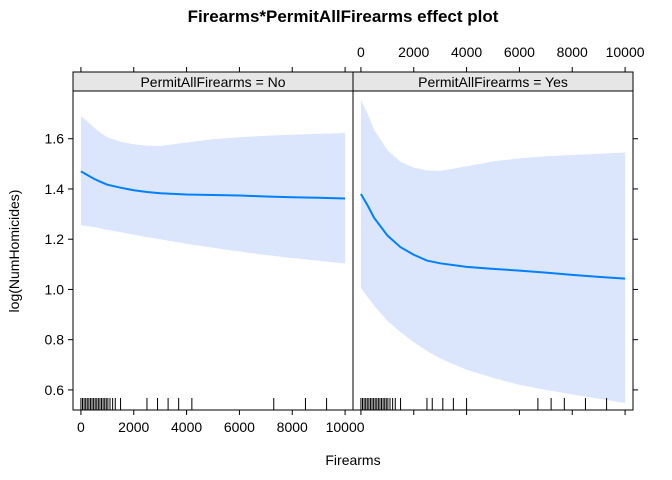 This screenshot has width=672, height=480. Describe the element at coordinates (55, 139) in the screenshot. I see `y-tick-label: 1.6` at that location.